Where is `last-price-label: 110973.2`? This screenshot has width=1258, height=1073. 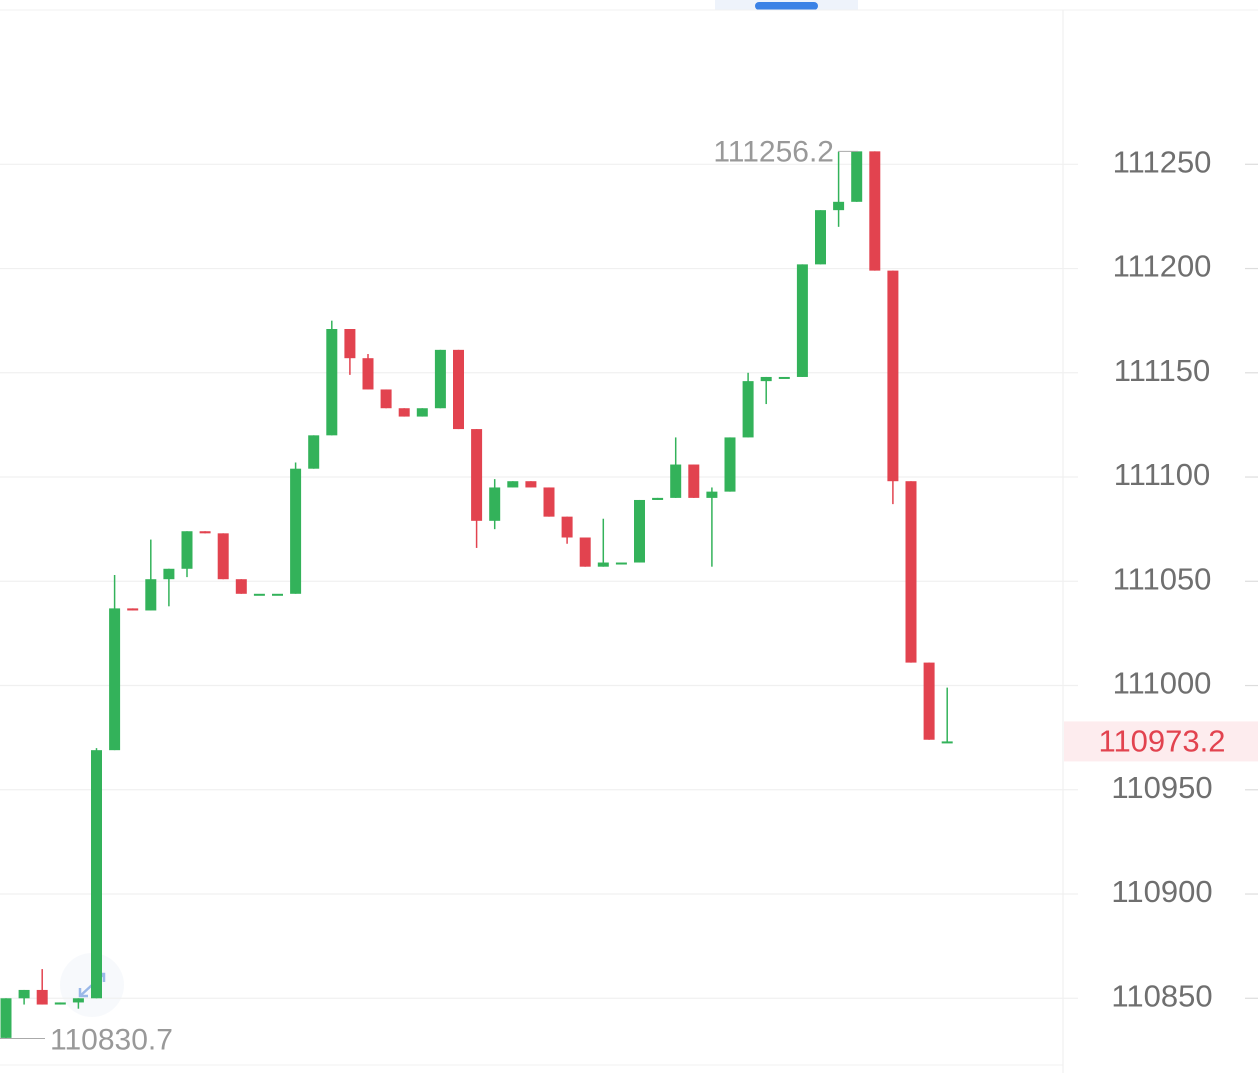
last-price-label: 110973.2 is located at coordinates (1162, 741).